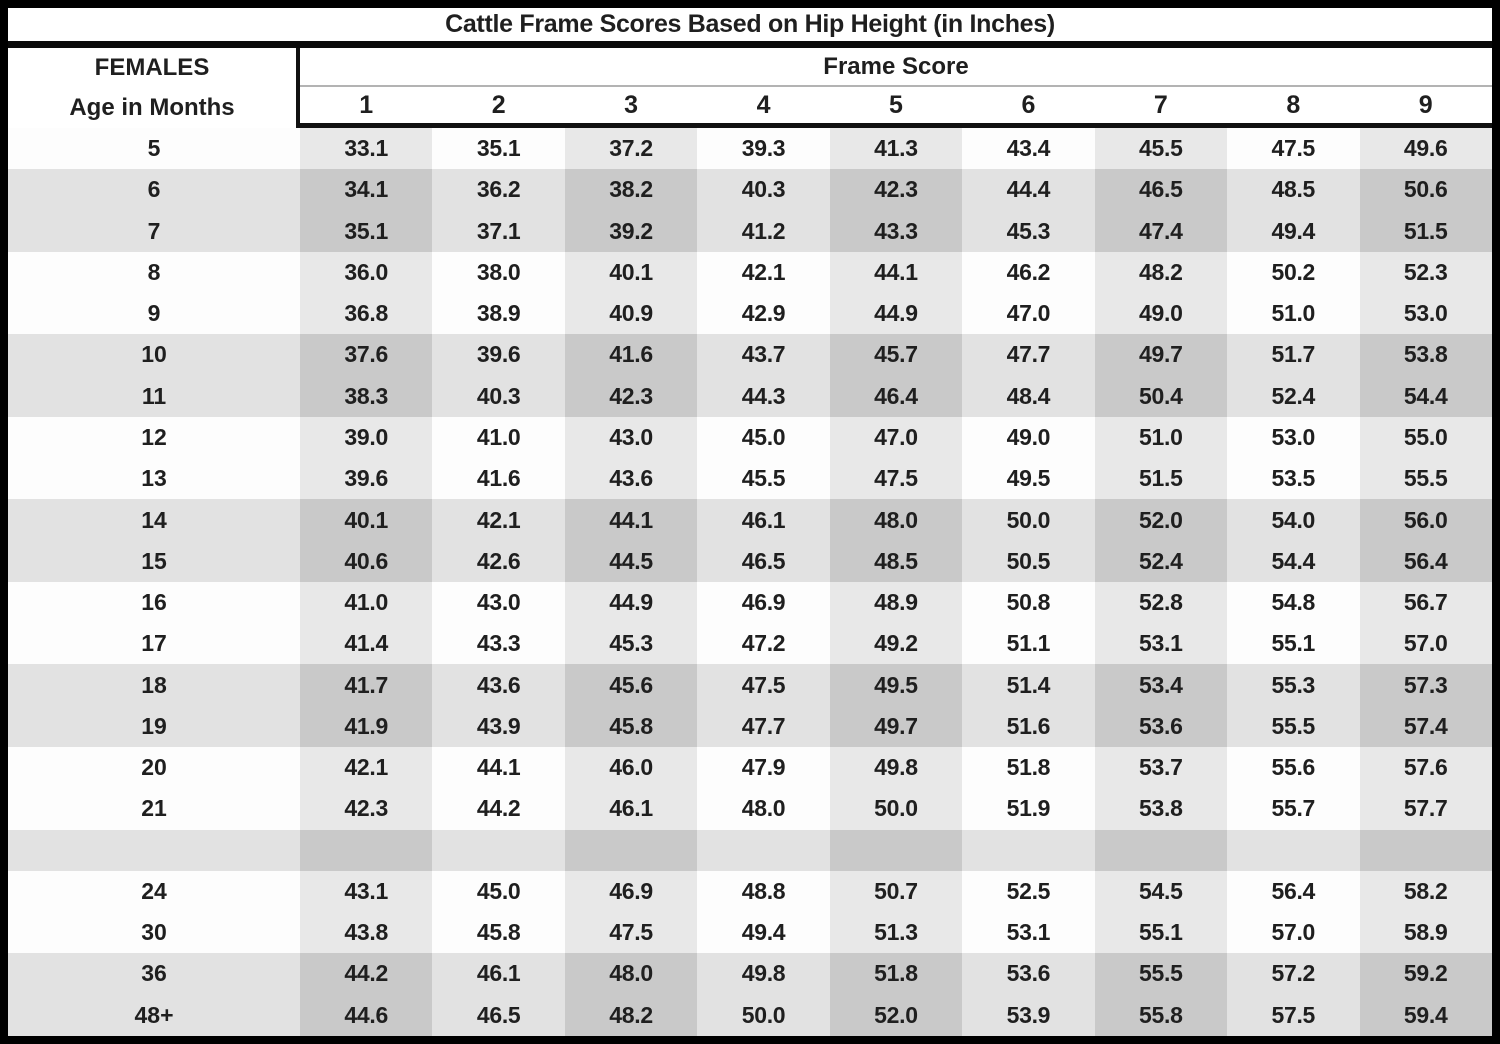  What do you see at coordinates (1161, 644) in the screenshot?
I see `hip-height-cell: 53.1` at bounding box center [1161, 644].